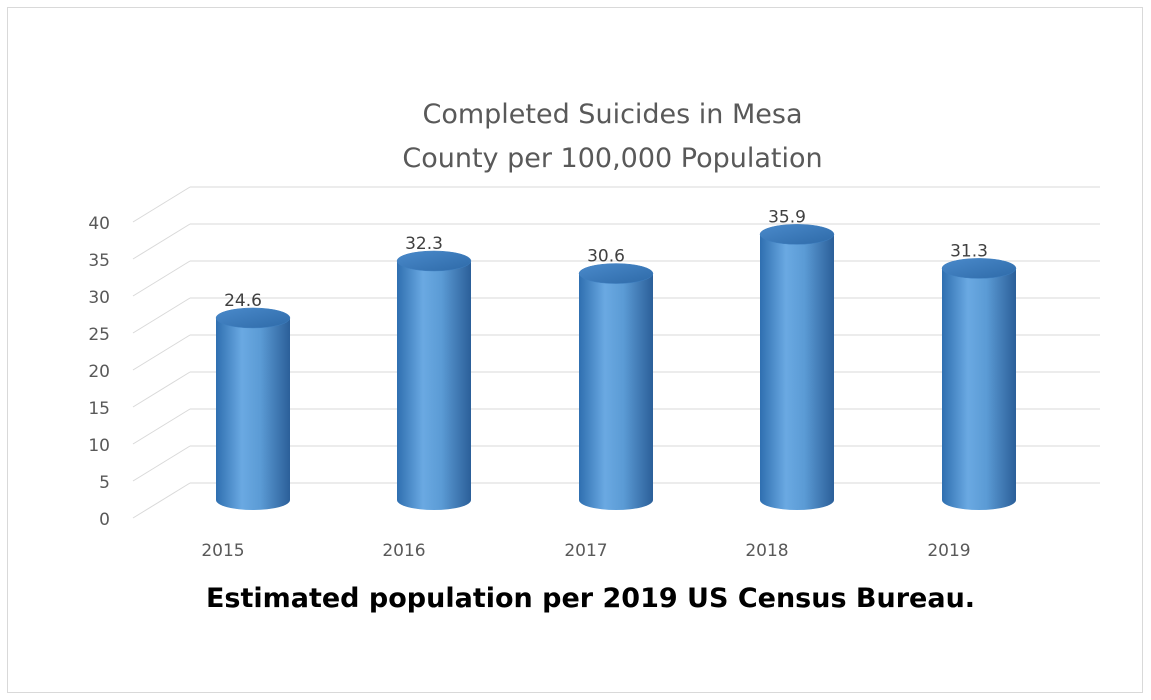 The image size is (1151, 700). I want to click on y-tick-label: 25, so click(99, 335).